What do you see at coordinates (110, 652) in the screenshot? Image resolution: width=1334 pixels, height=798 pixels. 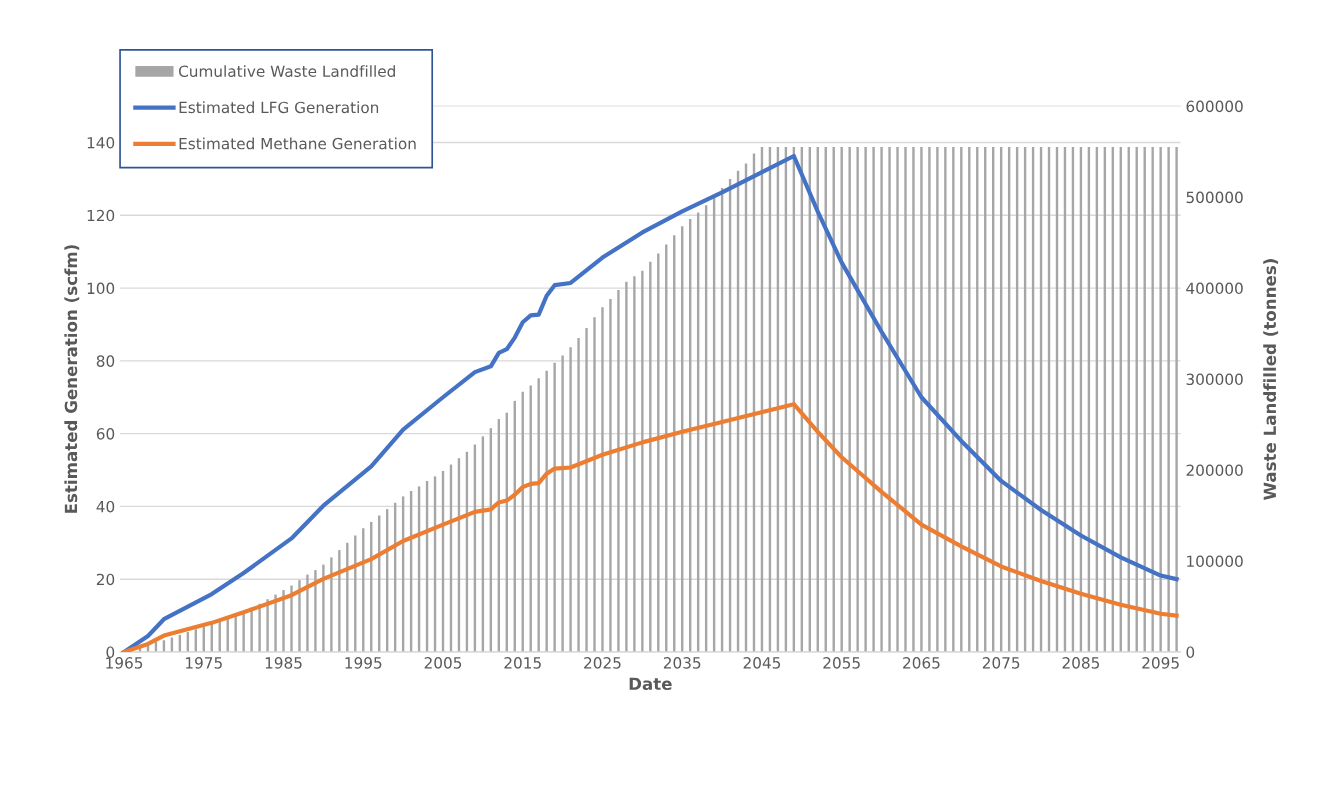 I see `y-tick-label: 0` at bounding box center [110, 652].